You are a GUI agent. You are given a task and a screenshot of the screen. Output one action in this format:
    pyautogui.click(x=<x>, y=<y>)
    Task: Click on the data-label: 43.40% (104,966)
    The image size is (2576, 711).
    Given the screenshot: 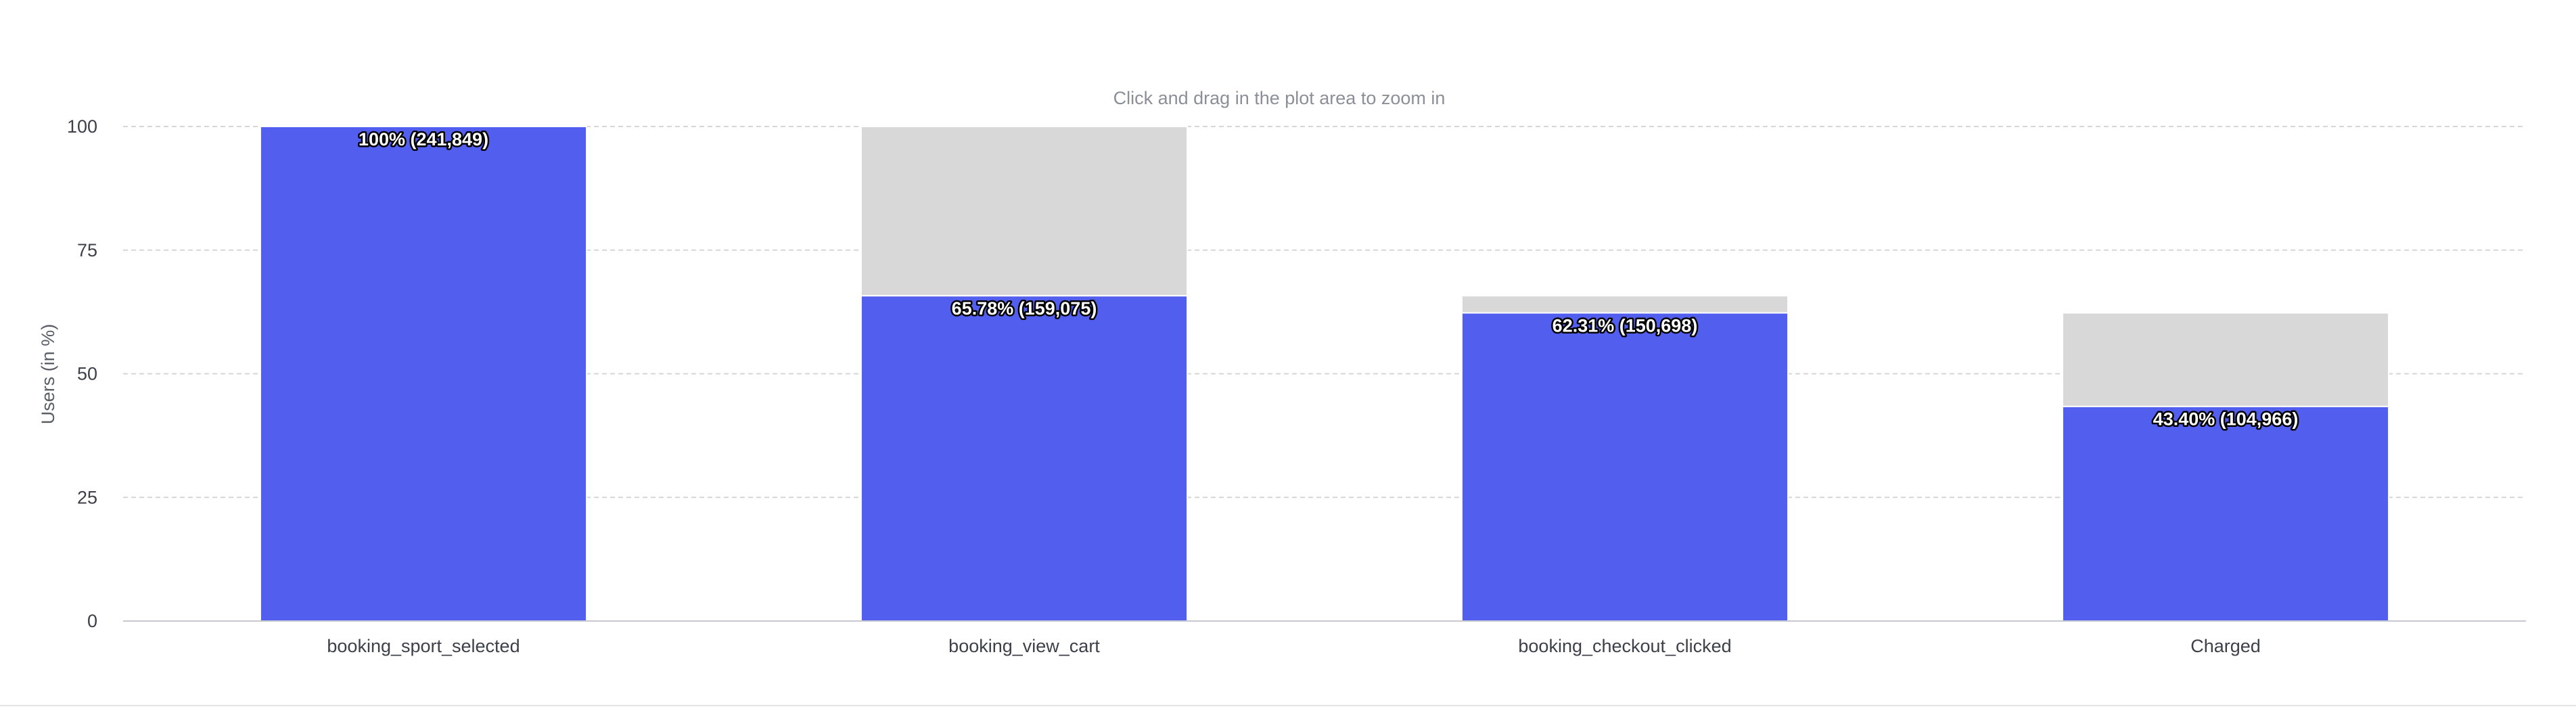 What is the action you would take?
    pyautogui.click(x=2226, y=419)
    